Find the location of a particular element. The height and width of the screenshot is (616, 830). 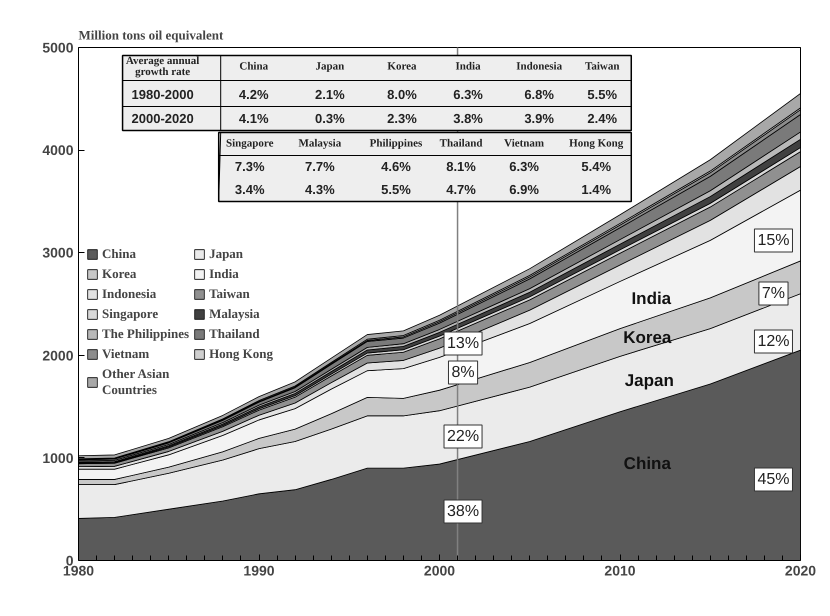

legend-label: India is located at coordinates (224, 274).